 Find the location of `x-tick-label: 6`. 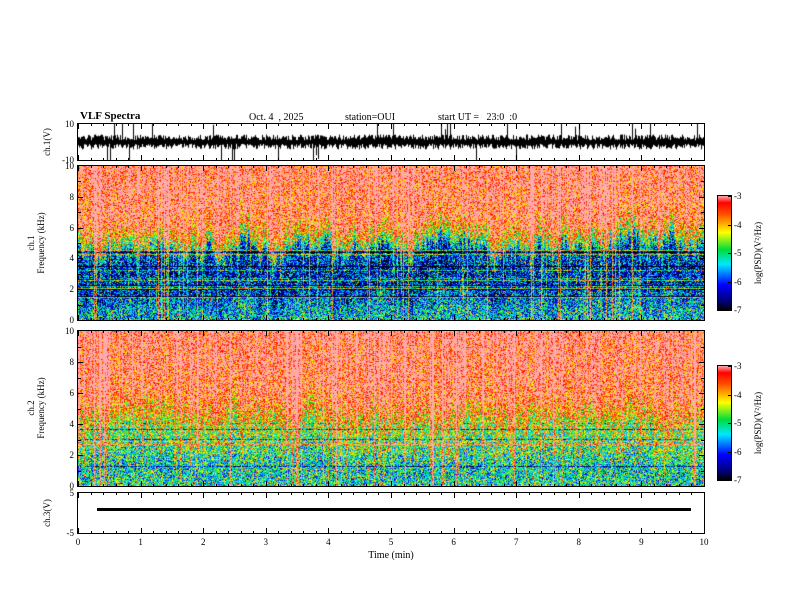

x-tick-label: 6 is located at coordinates (453, 542).